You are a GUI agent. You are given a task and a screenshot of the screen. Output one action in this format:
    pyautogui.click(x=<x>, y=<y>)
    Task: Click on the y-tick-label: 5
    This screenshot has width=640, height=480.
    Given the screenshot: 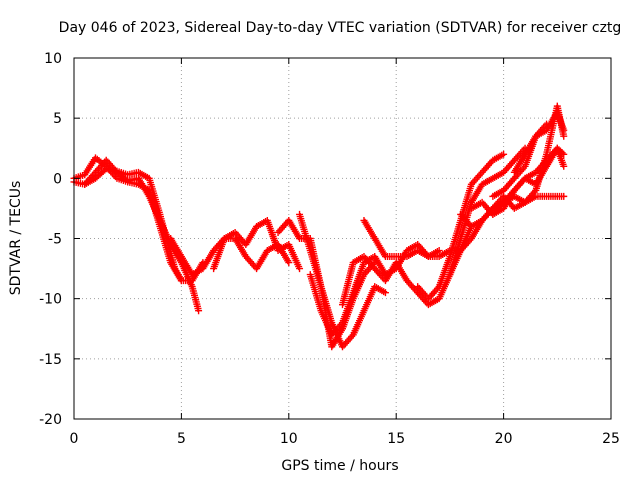 What is the action you would take?
    pyautogui.click(x=57, y=119)
    